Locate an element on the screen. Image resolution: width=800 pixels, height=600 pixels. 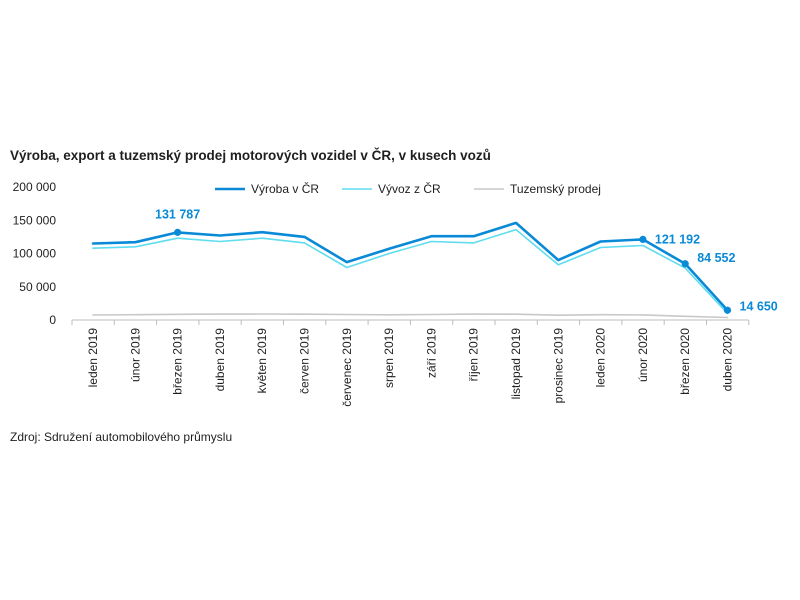
y-tick-label: 200 000 is located at coordinates (35, 187).